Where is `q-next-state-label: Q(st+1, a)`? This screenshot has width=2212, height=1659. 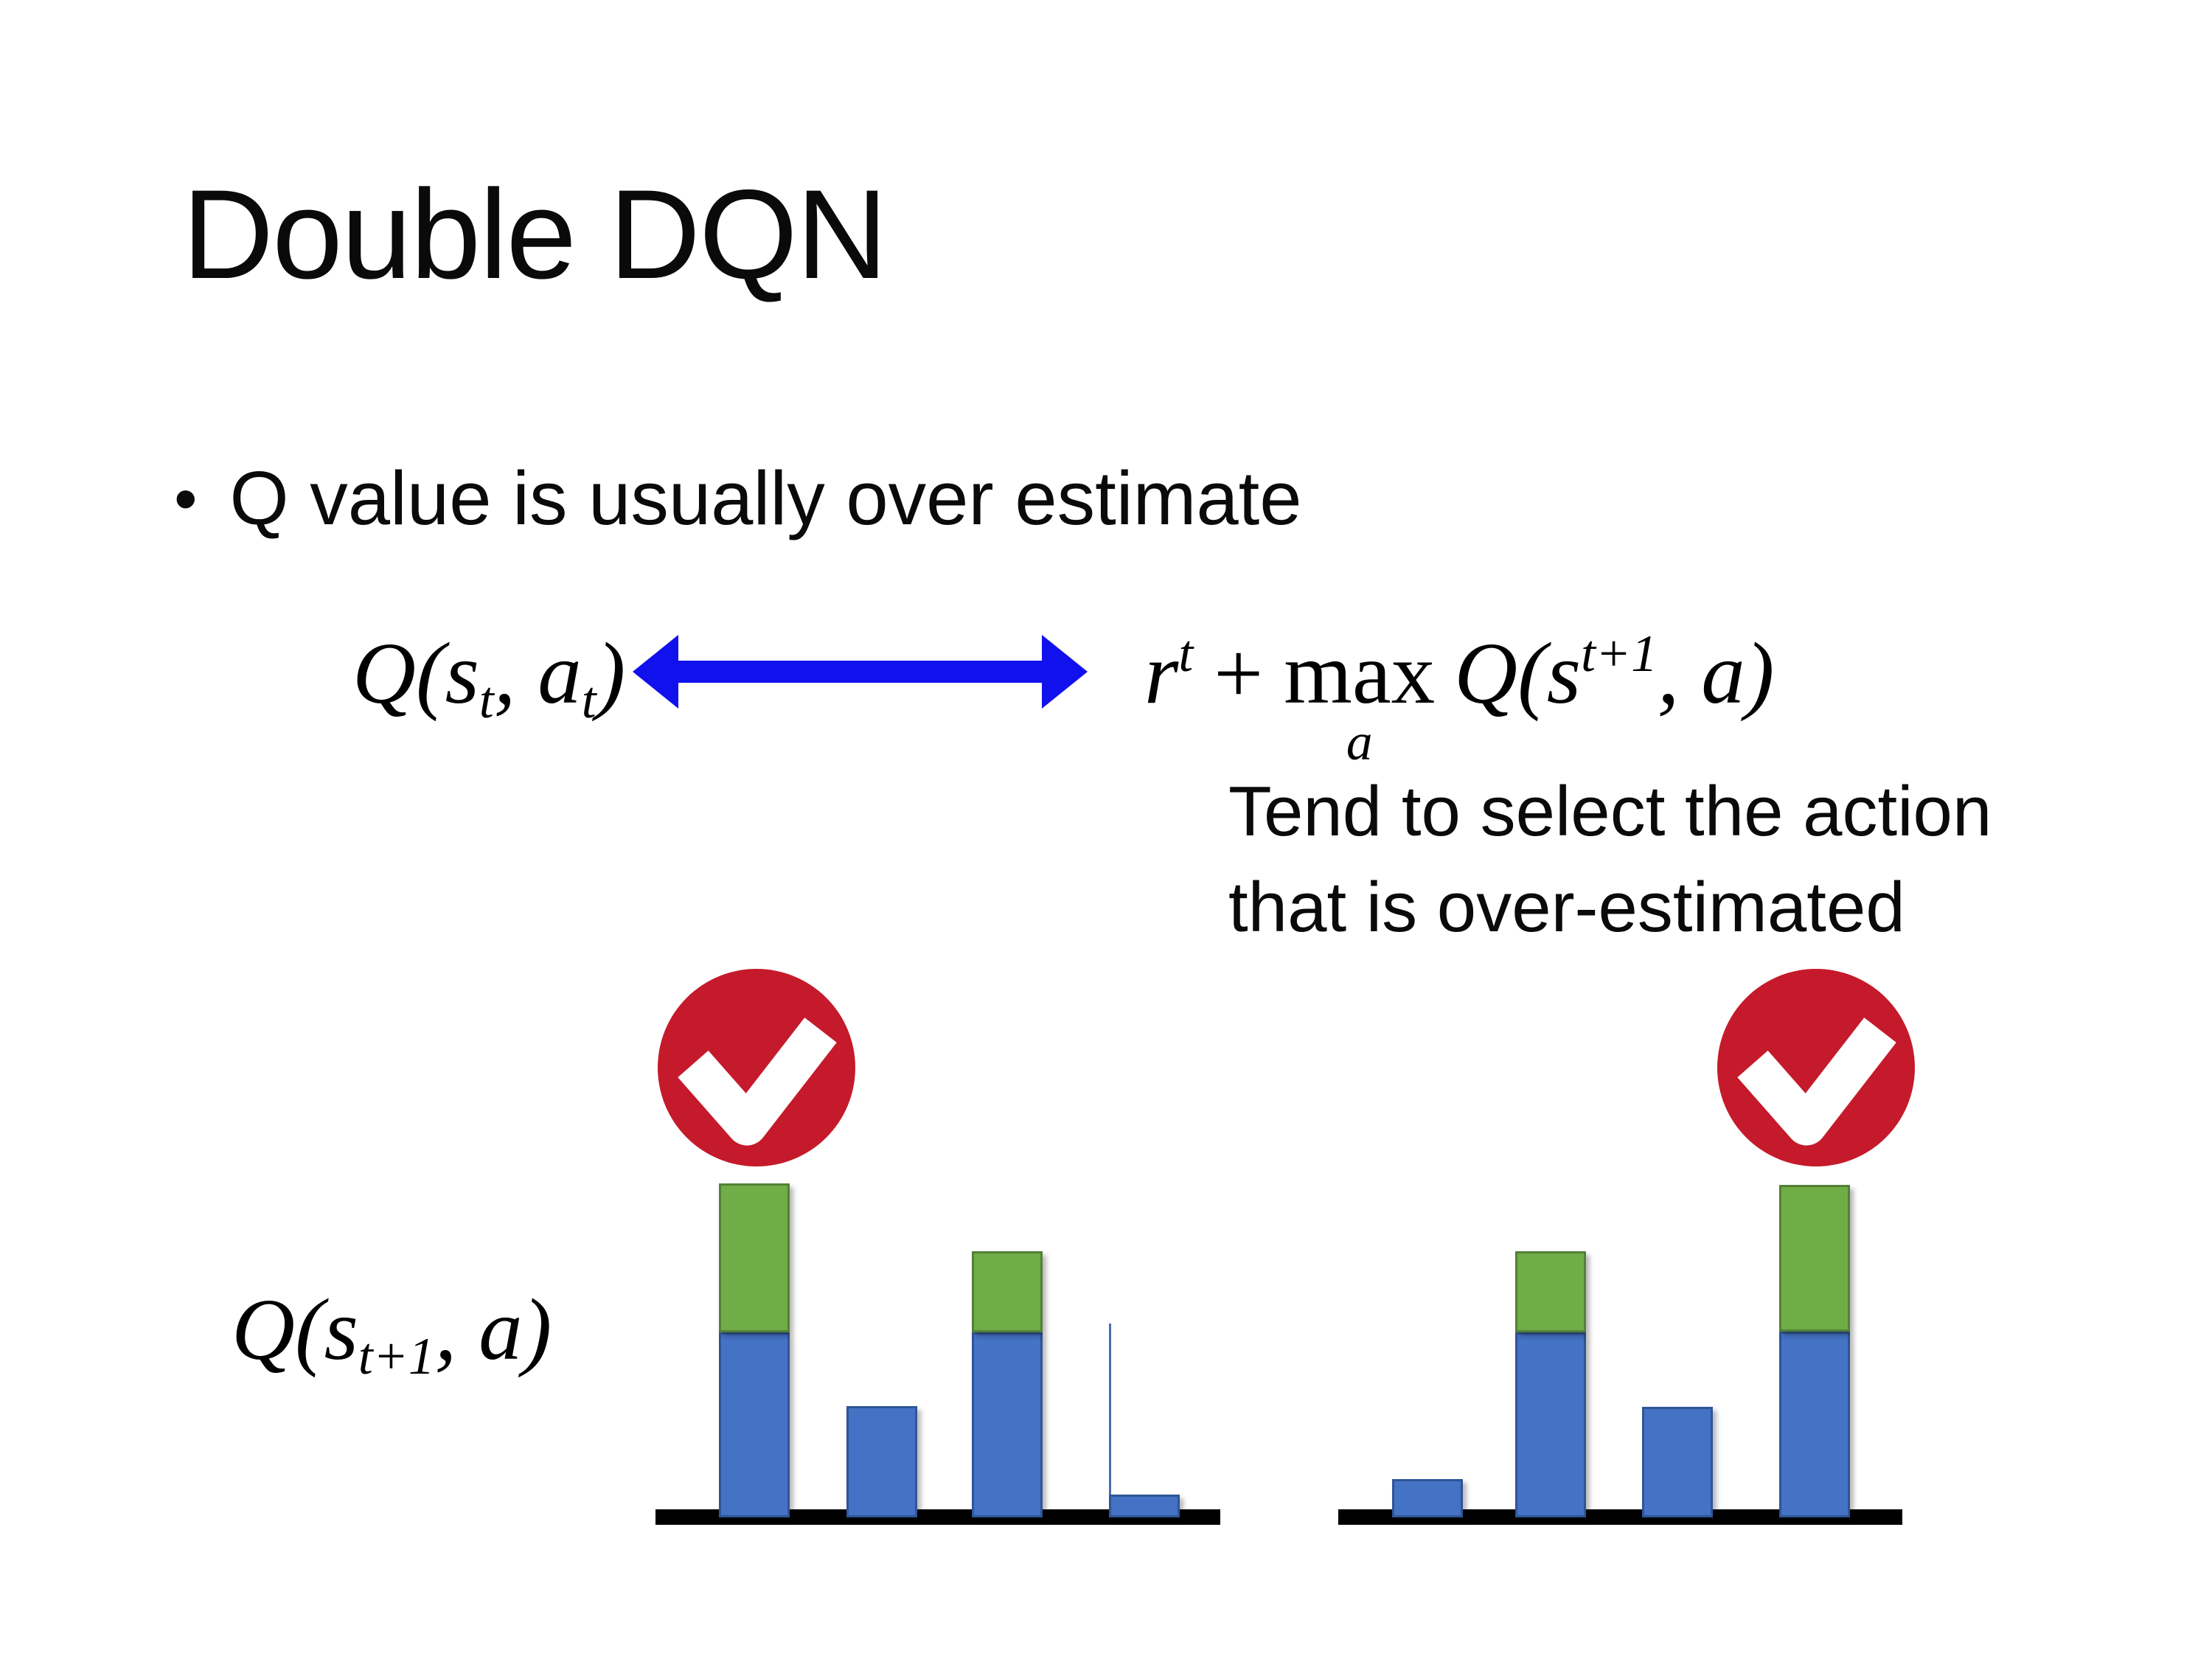
q-next-state-label: Q(st+1, a) is located at coordinates (392, 1333).